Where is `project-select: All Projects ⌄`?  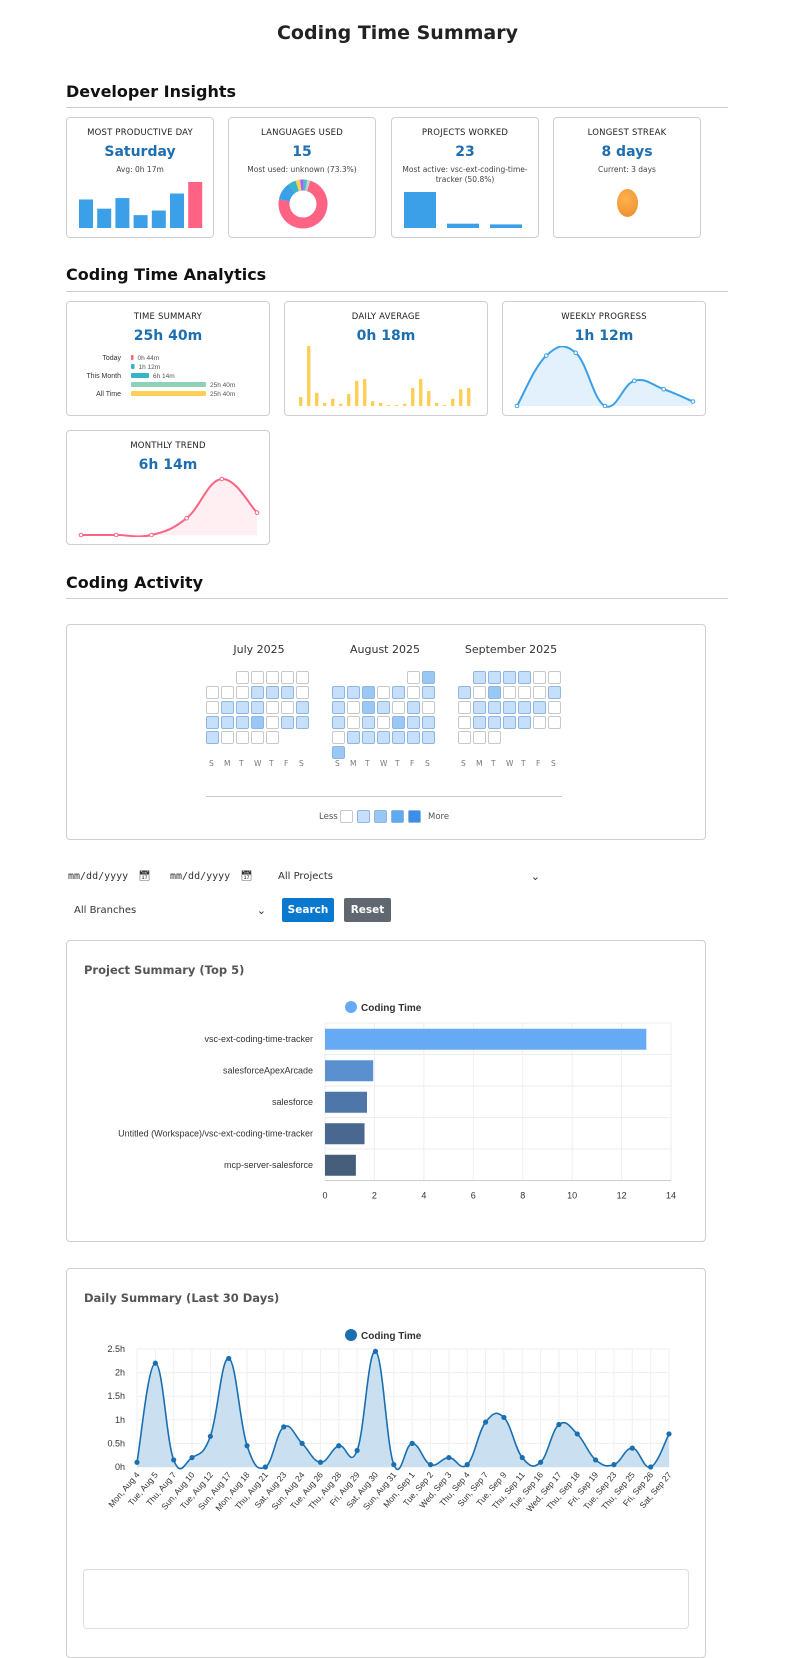 project-select: All Projects ⌄ is located at coordinates (409, 876).